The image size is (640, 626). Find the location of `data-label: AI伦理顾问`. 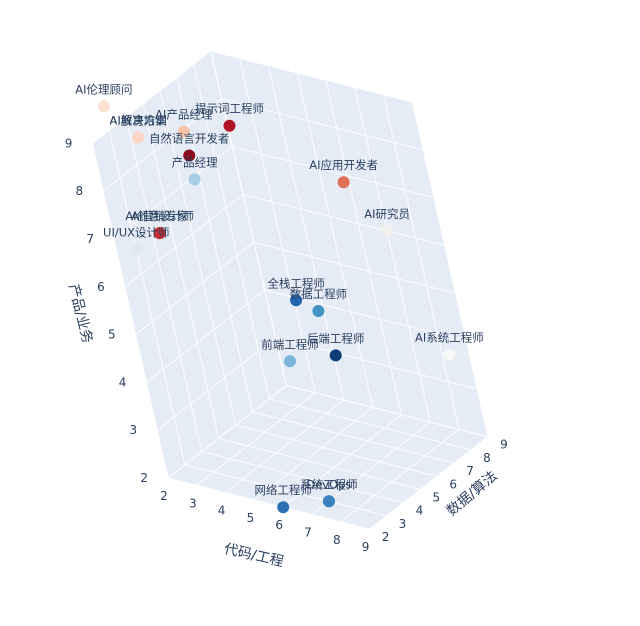

data-label: AI伦理顾问 is located at coordinates (103, 89).